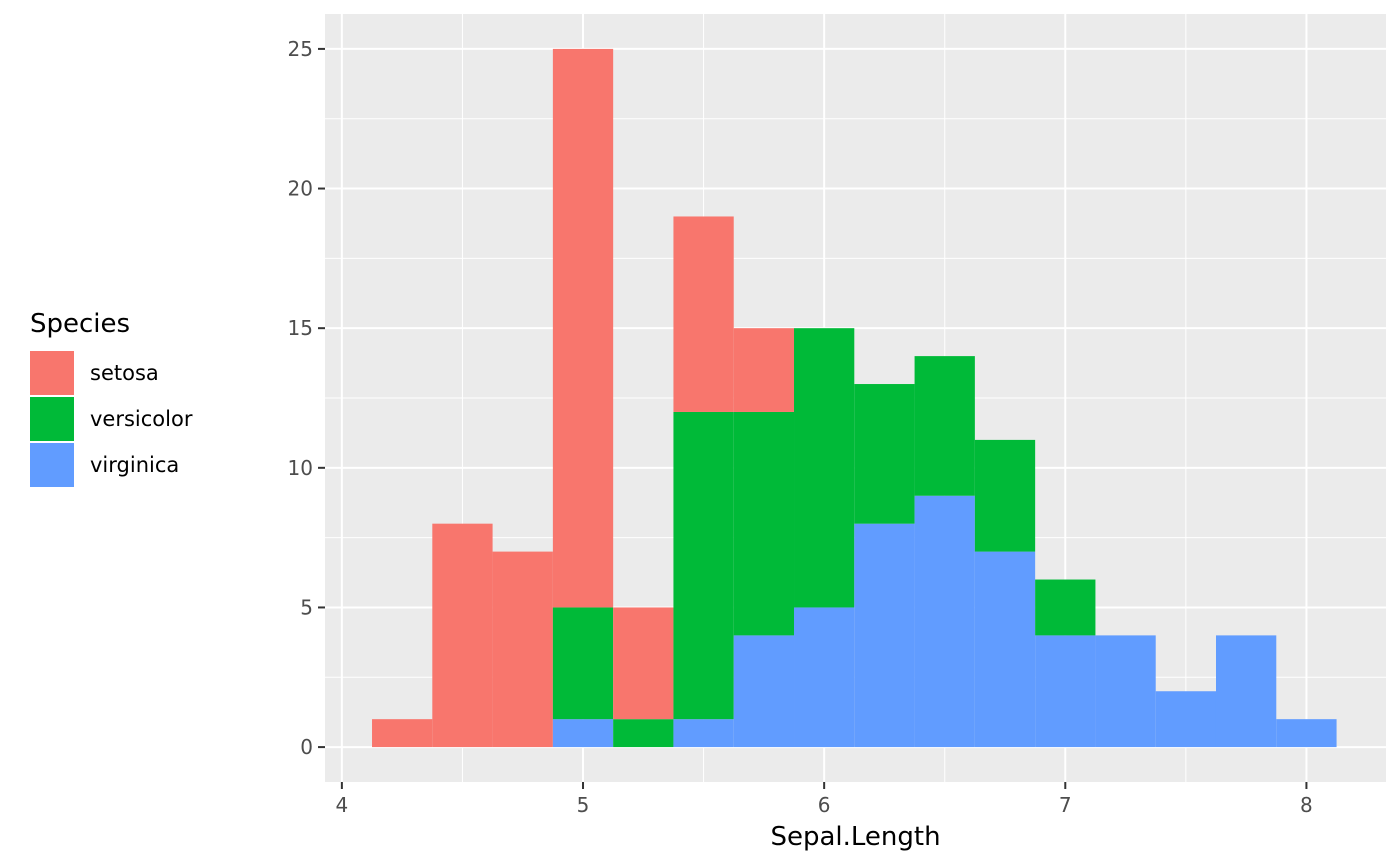  Describe the element at coordinates (306, 747) in the screenshot. I see `y-tick-label: 0` at that location.